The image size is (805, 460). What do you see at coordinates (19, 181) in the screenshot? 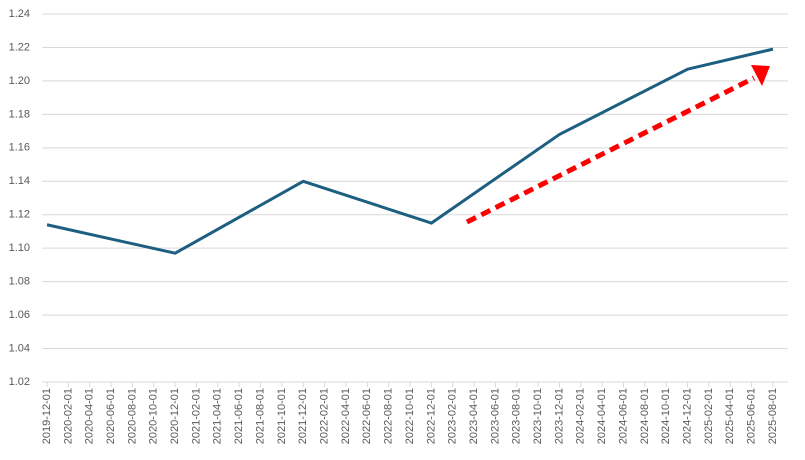
I see `y-tick-label: 1.14` at bounding box center [19, 181].